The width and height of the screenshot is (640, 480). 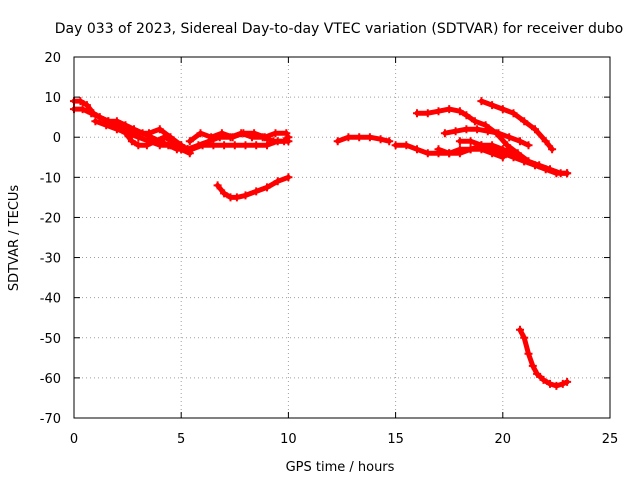 What do you see at coordinates (395, 439) in the screenshot?
I see `x-tick-label: 15` at bounding box center [395, 439].